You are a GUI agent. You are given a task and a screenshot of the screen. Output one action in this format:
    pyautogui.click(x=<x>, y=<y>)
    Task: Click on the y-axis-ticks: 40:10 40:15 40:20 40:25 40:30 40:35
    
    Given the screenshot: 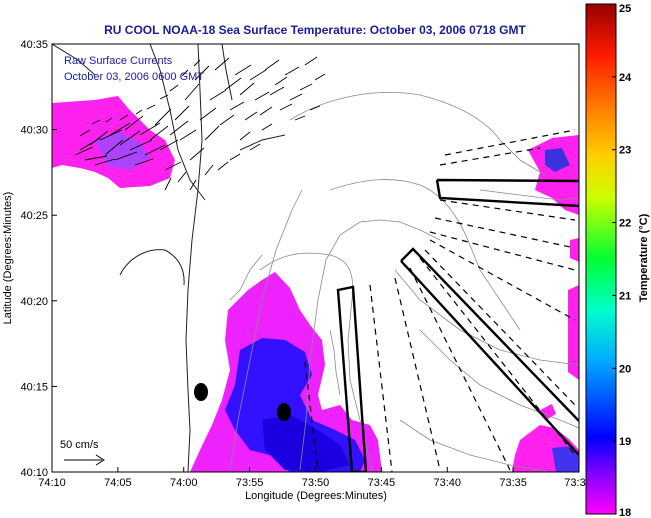 What is the action you would take?
    pyautogui.click(x=38, y=259)
    